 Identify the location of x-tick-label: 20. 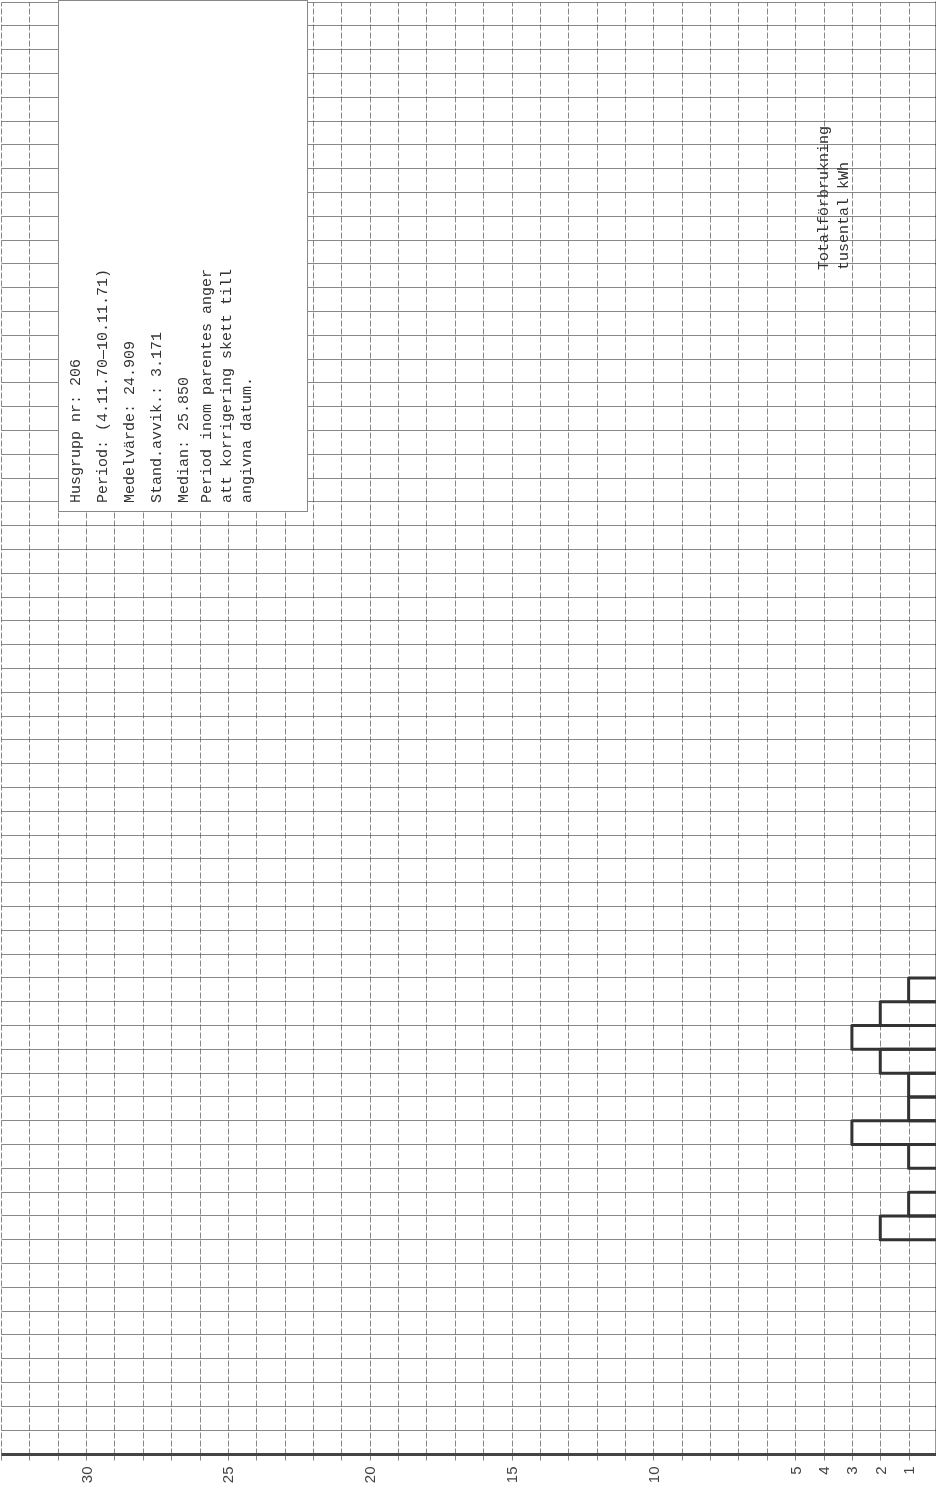
(370, 1475).